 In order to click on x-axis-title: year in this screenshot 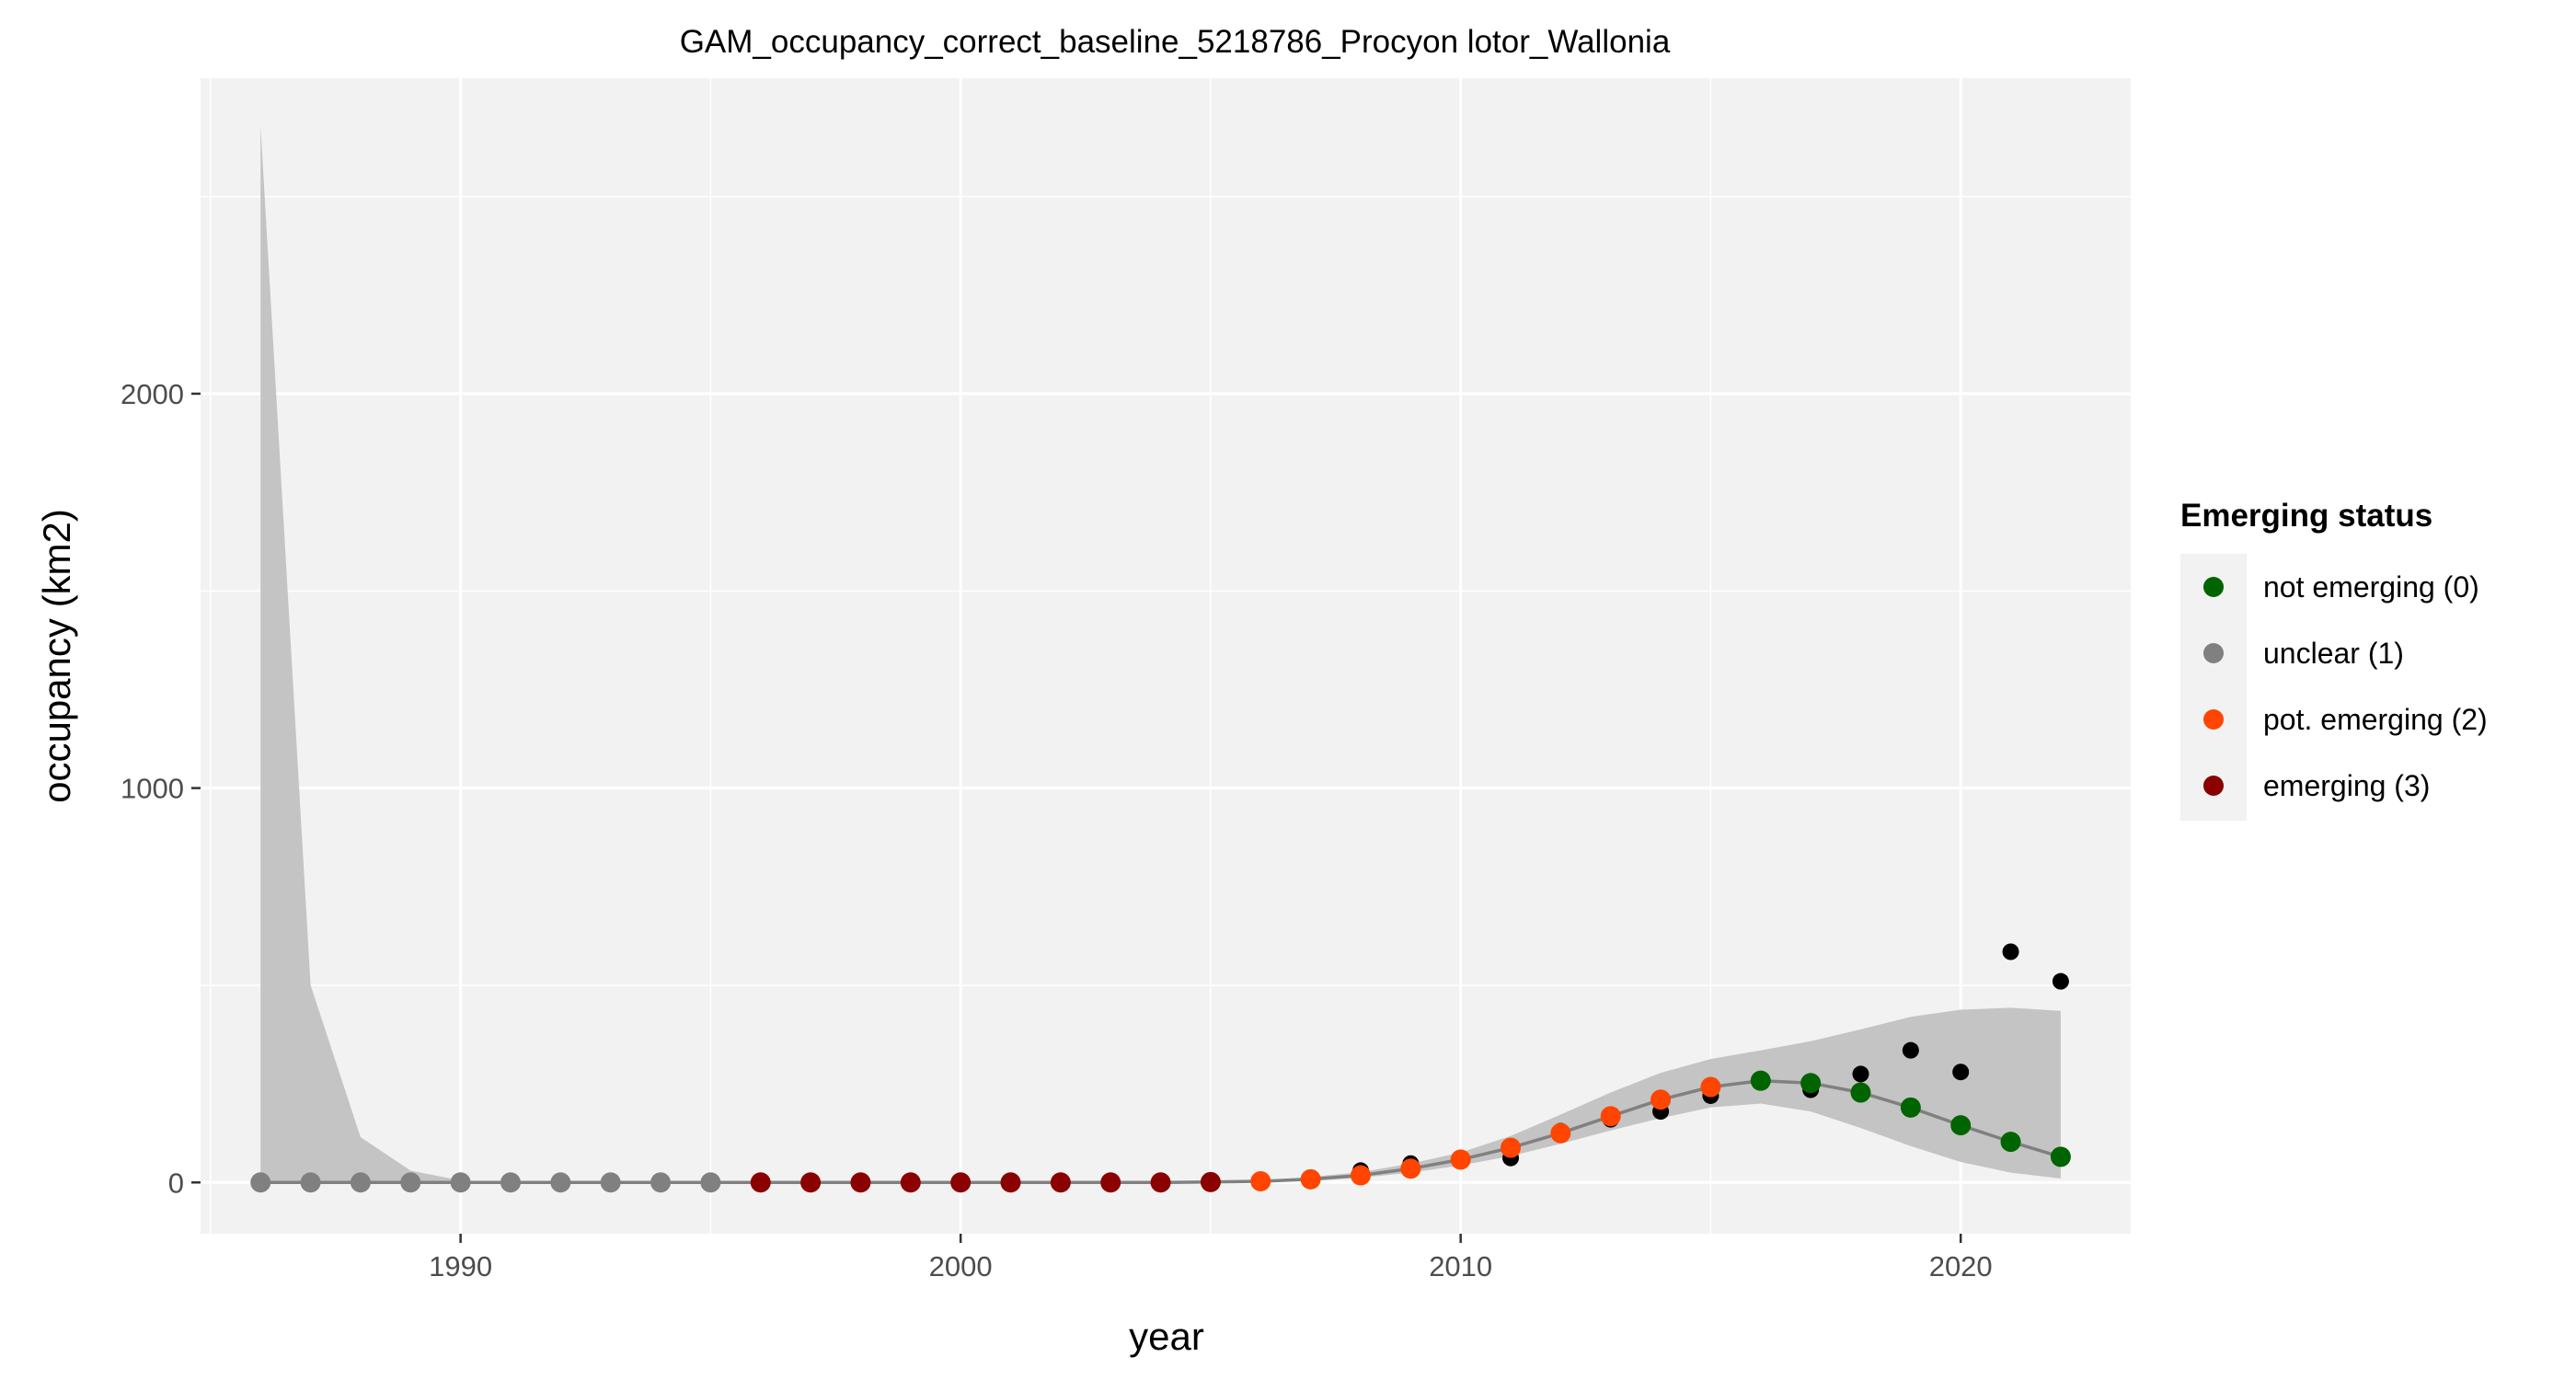, I will do `click(1166, 1336)`.